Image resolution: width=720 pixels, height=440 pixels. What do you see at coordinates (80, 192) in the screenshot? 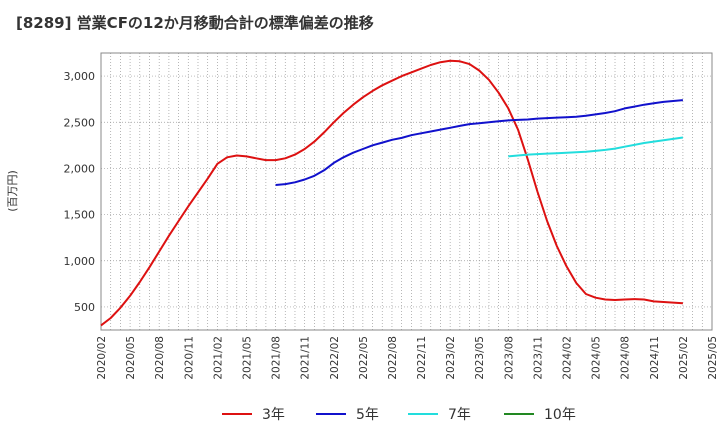
I see `y-axis-ticks: 500 1,000 1,500 2,000 2,500 3,000` at bounding box center [80, 192].